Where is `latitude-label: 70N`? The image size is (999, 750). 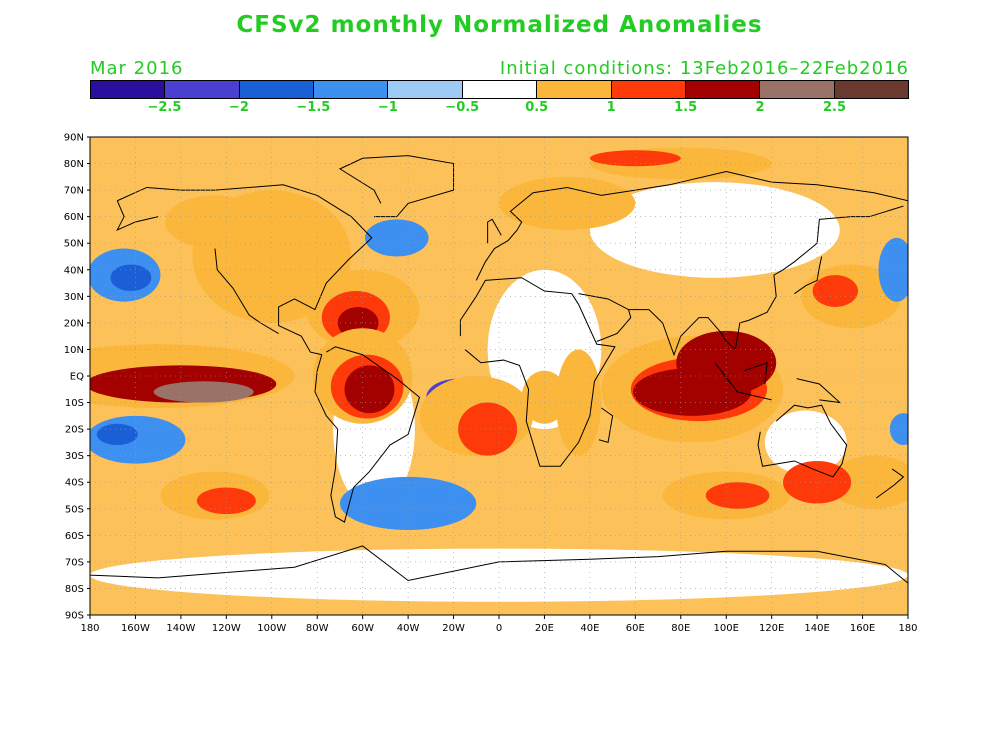
latitude-label: 70N is located at coordinates (74, 191).